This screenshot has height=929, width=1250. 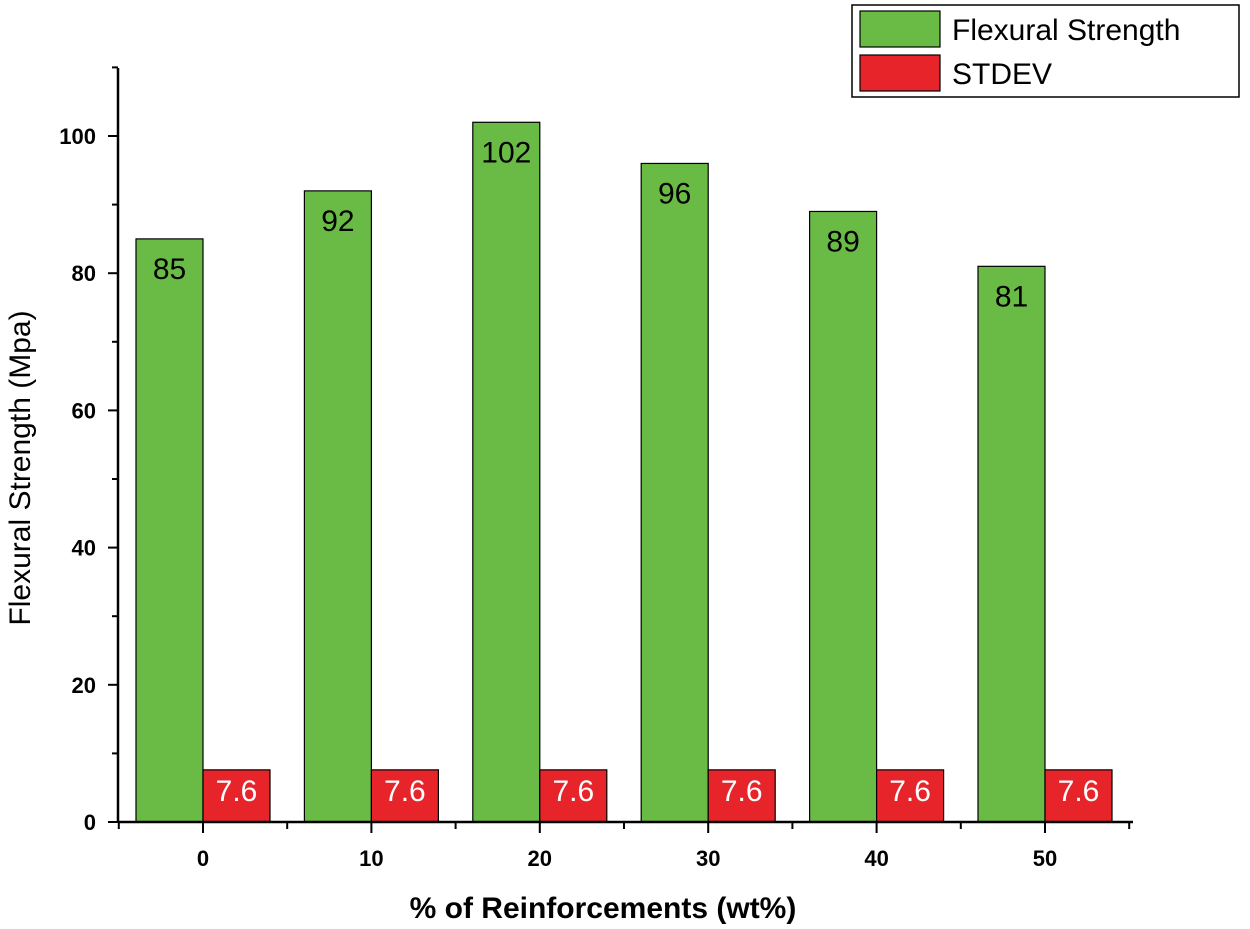 What do you see at coordinates (84, 273) in the screenshot?
I see `y-tick-label-80: 80` at bounding box center [84, 273].